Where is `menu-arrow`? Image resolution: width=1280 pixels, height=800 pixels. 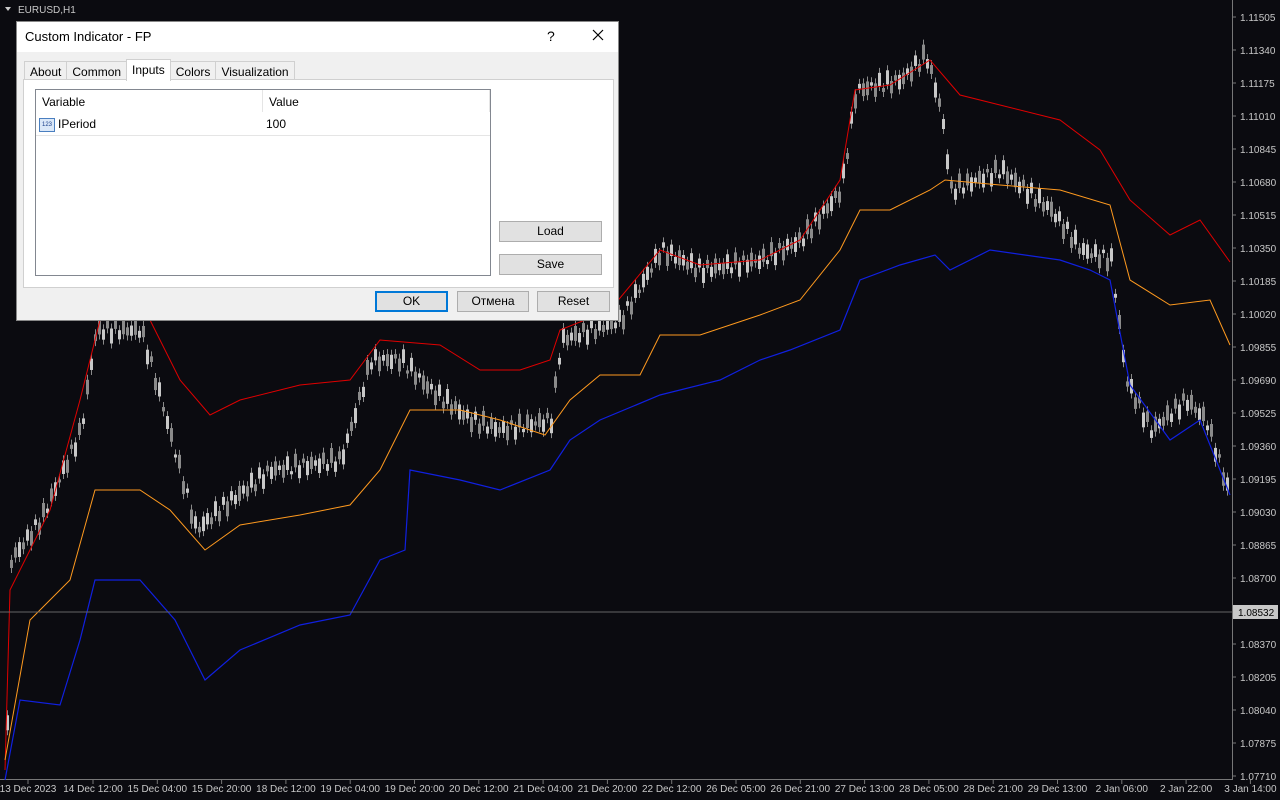
menu-arrow is located at coordinates (8, 9).